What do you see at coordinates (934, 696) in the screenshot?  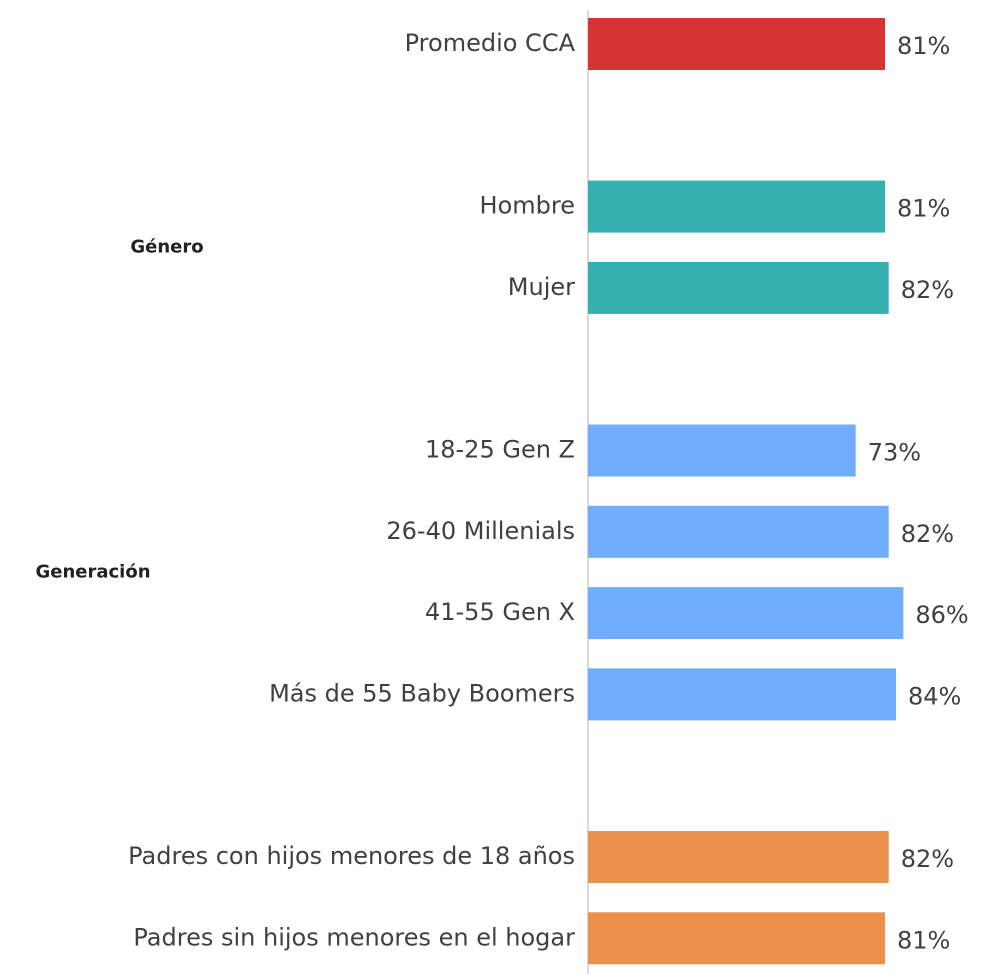 I see `value-label: 84%` at bounding box center [934, 696].